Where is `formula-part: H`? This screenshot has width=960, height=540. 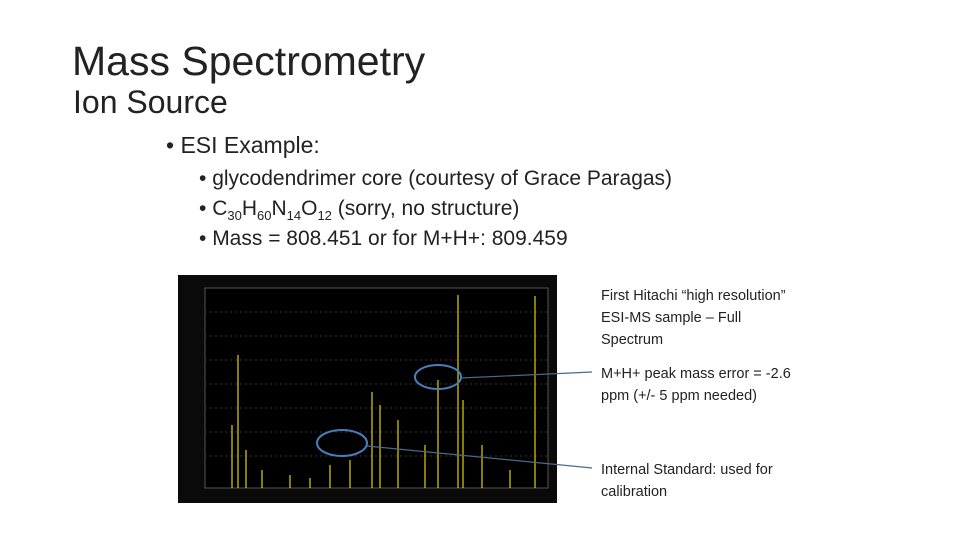
formula-part: H is located at coordinates (249, 208).